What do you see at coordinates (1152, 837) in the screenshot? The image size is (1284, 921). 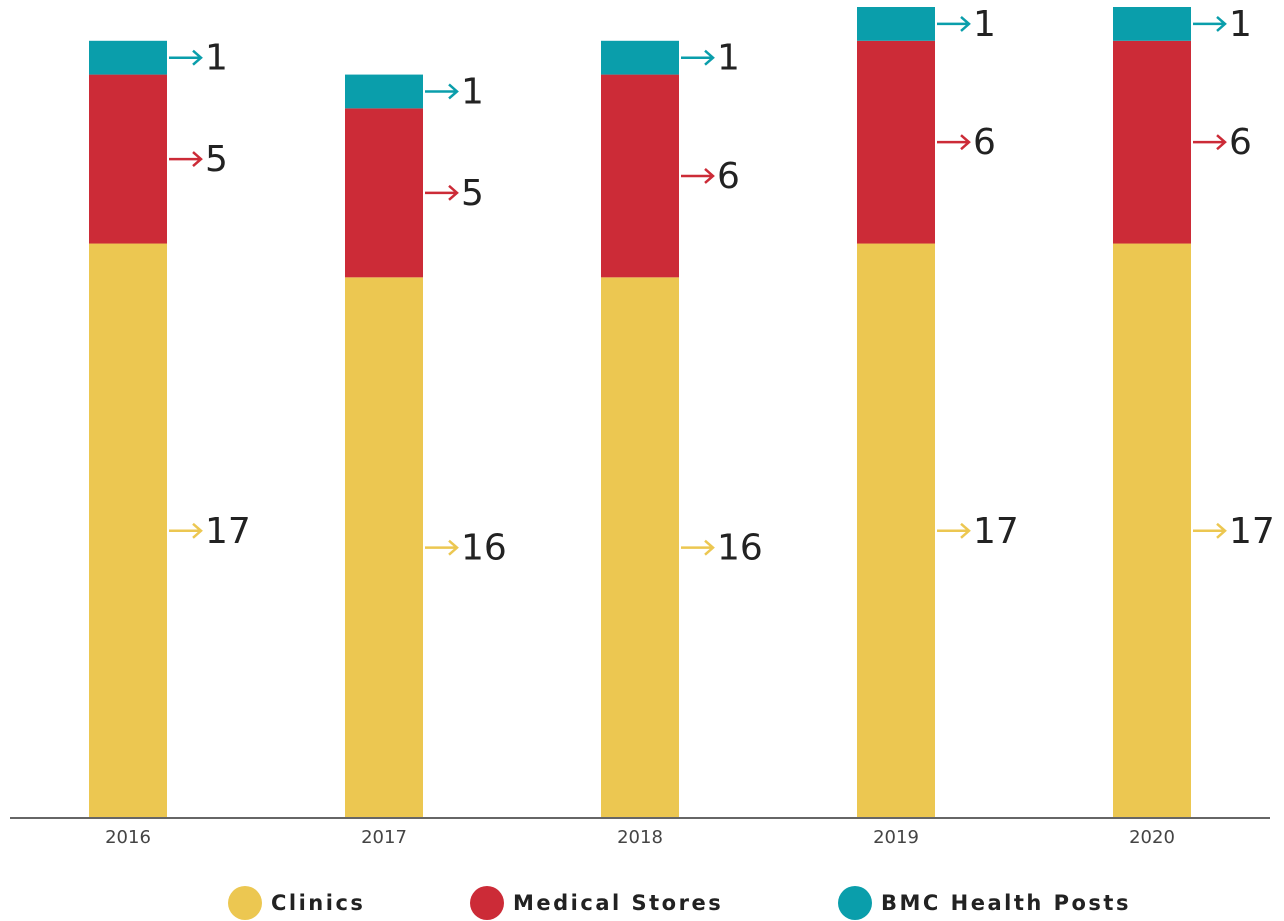 I see `x-tick-label: 2020` at bounding box center [1152, 837].